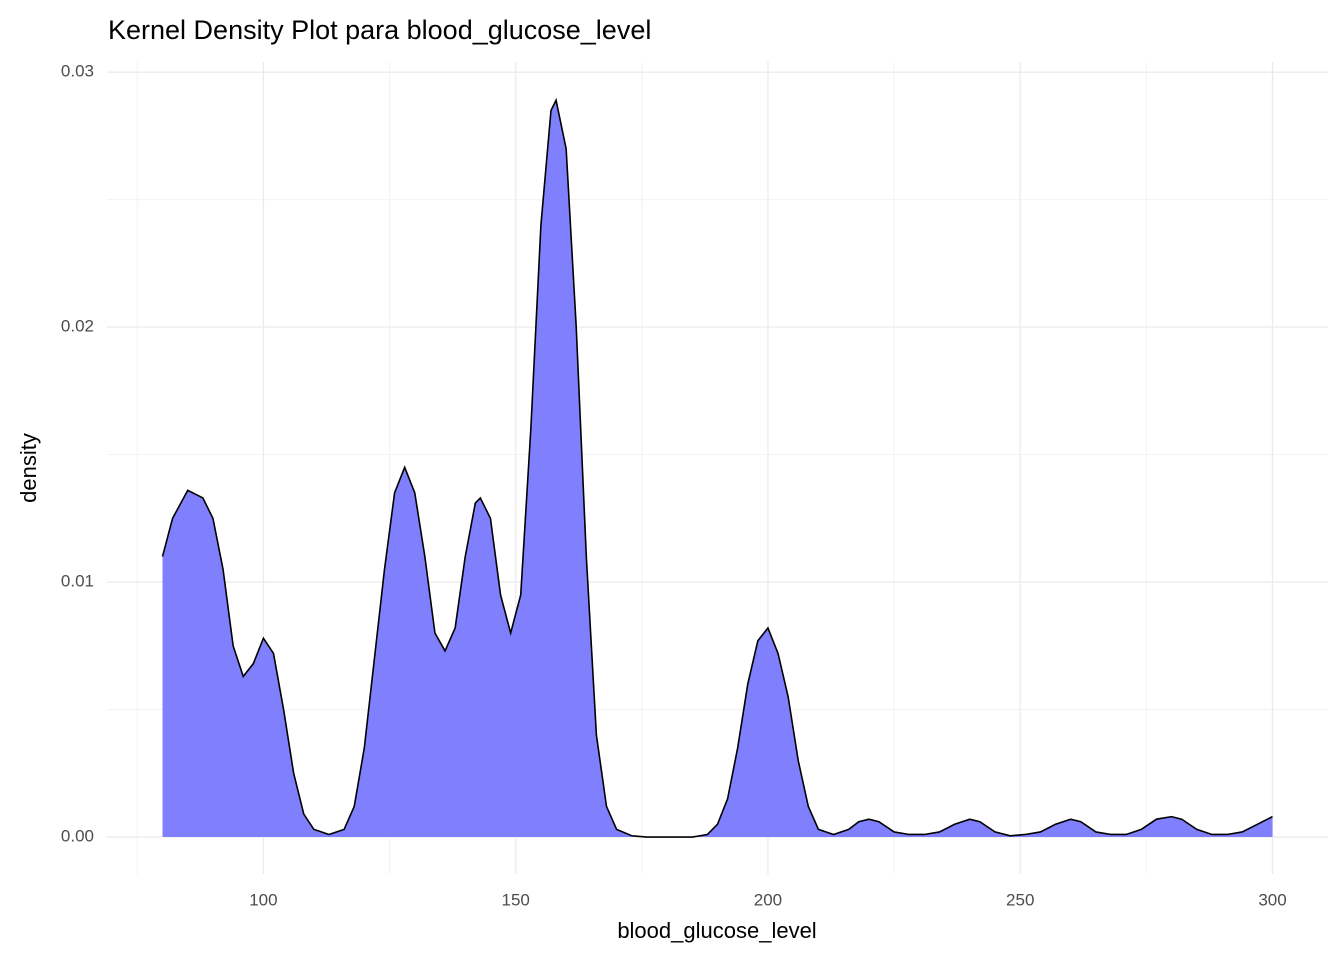  I want to click on x-tick-label: 200, so click(768, 899).